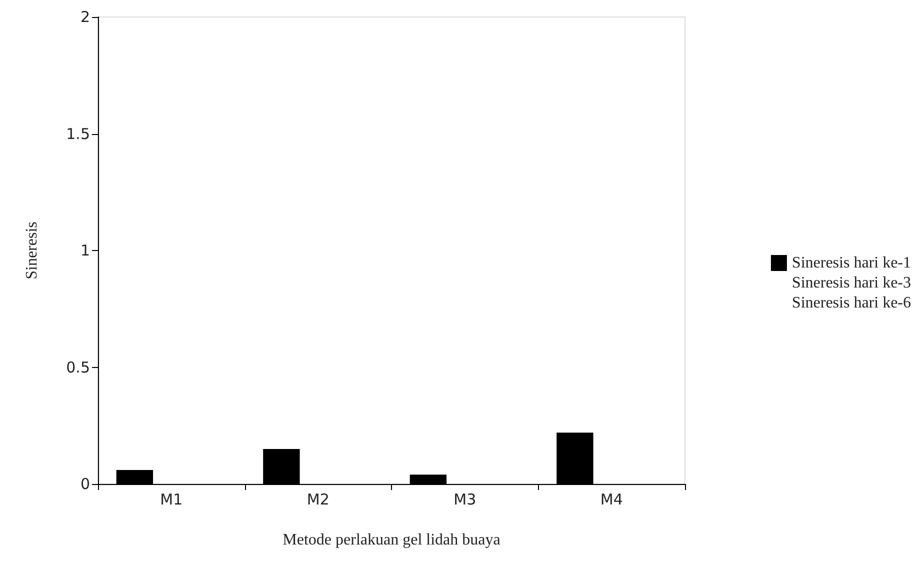  What do you see at coordinates (78, 133) in the screenshot?
I see `y-tick-label: 1.5` at bounding box center [78, 133].